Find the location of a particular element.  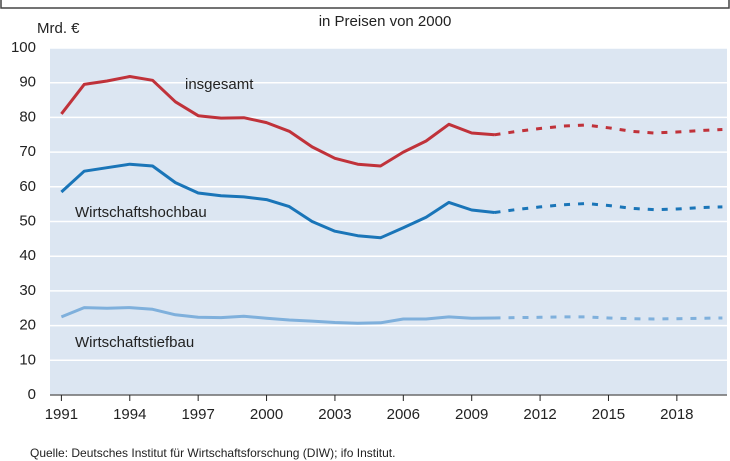

y-tick-label: 50 is located at coordinates (27, 220).